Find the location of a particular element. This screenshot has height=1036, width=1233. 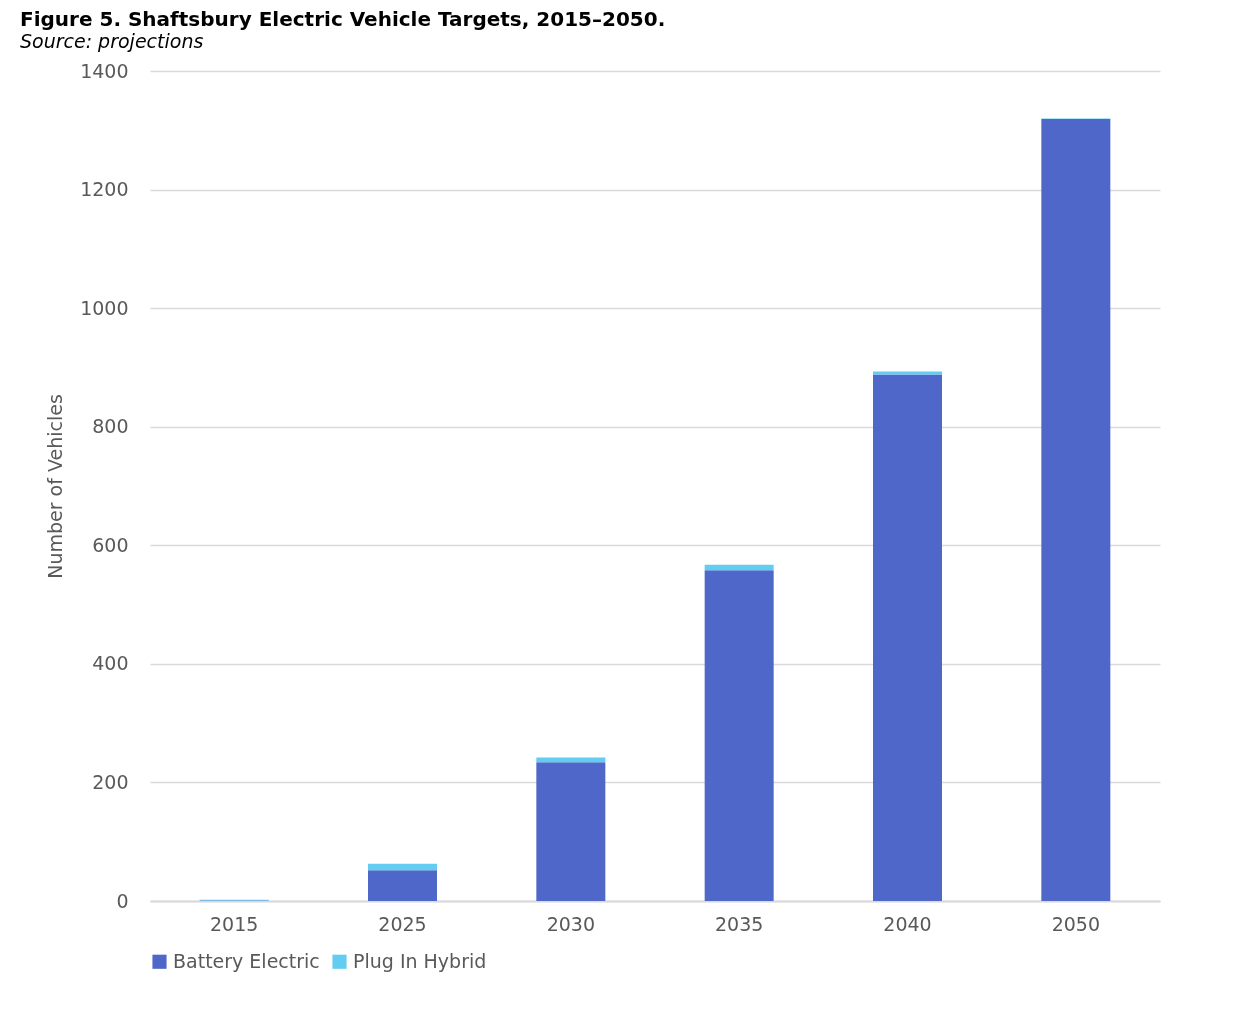

source-note: Source: projections is located at coordinates (112, 41).